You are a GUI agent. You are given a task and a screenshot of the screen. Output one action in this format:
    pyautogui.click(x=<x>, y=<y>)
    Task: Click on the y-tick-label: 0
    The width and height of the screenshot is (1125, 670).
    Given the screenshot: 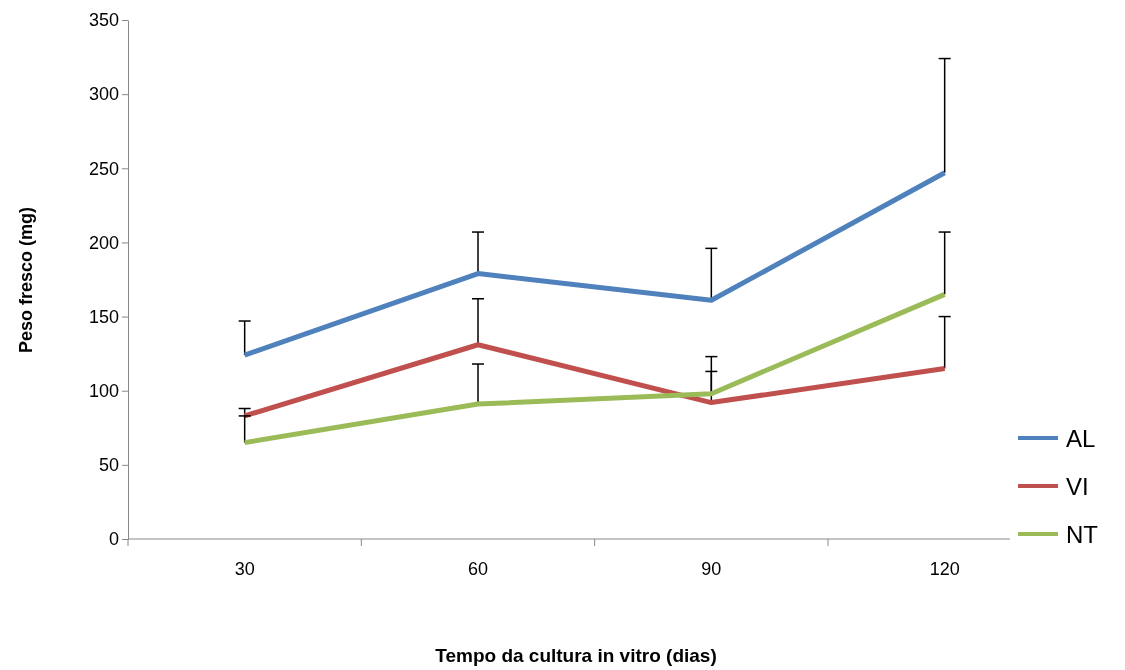 What is the action you would take?
    pyautogui.click(x=113, y=539)
    